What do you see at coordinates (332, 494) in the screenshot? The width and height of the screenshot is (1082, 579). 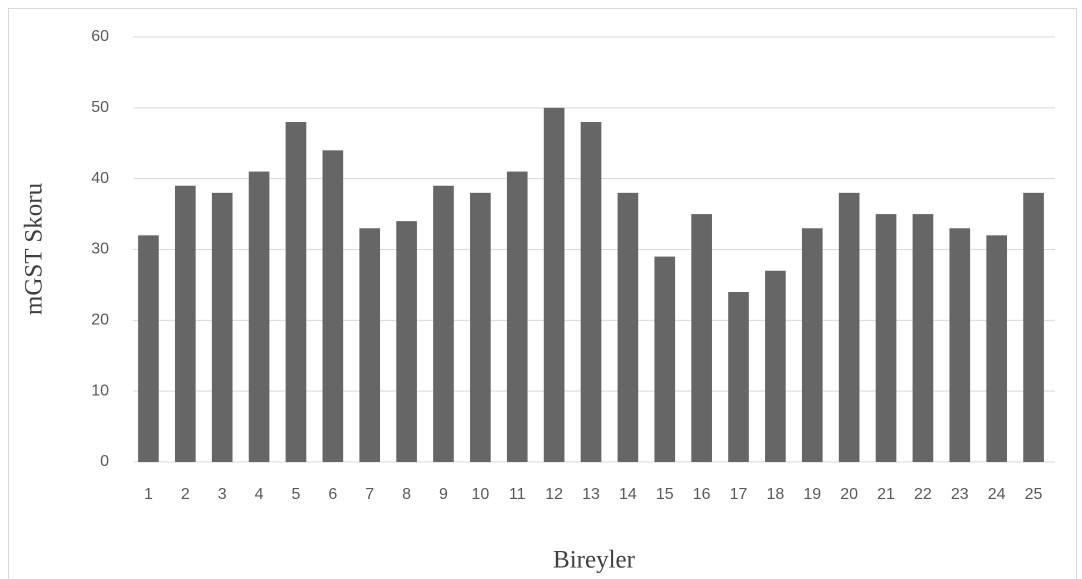 I see `x-tick-label: 6` at bounding box center [332, 494].